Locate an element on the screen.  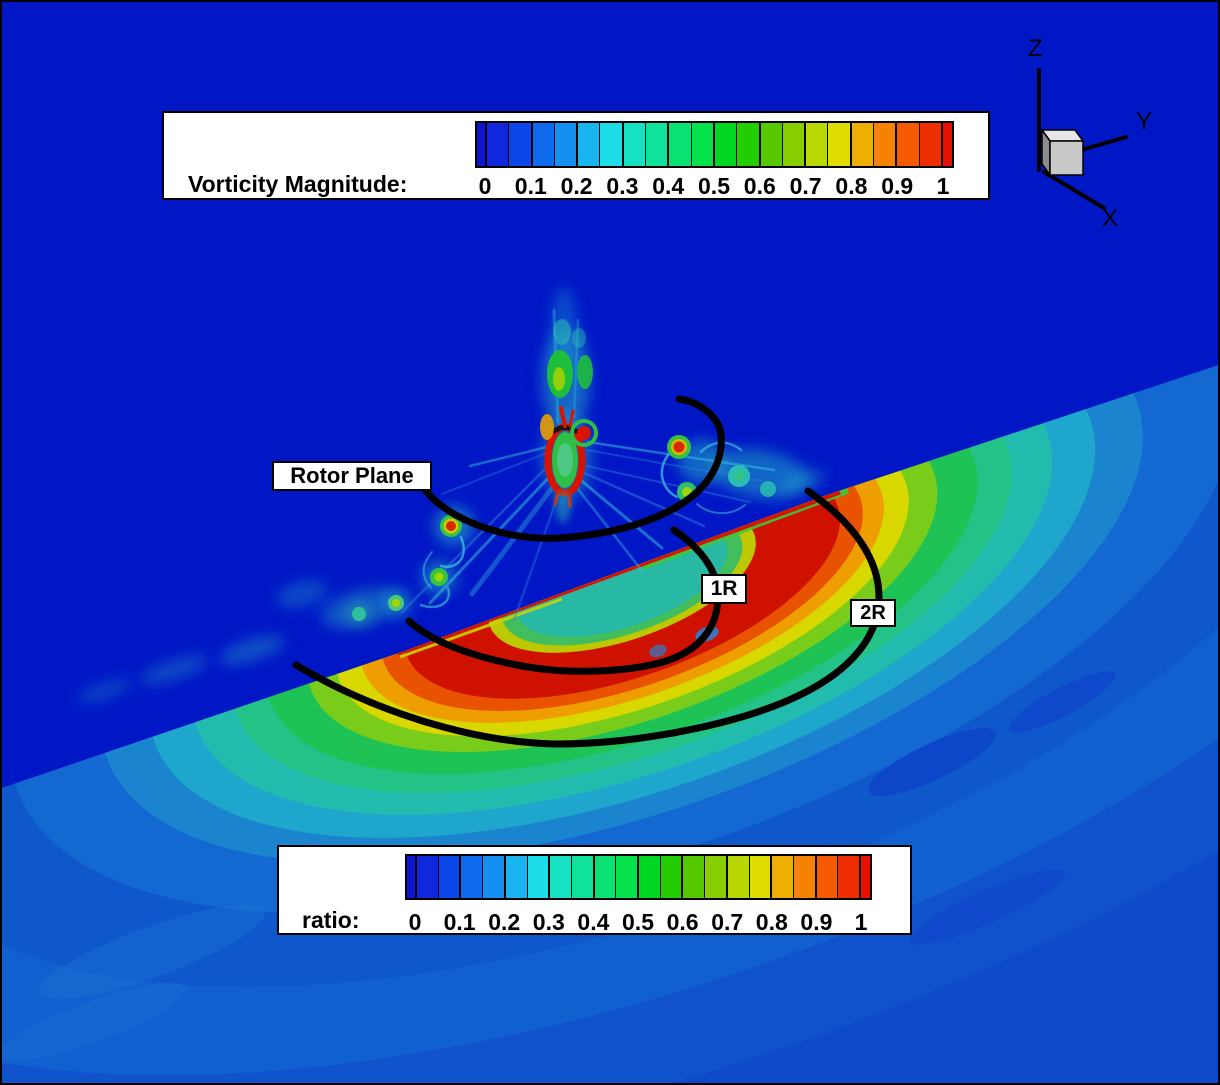
y-axis-label: Y is located at coordinates (1144, 121).